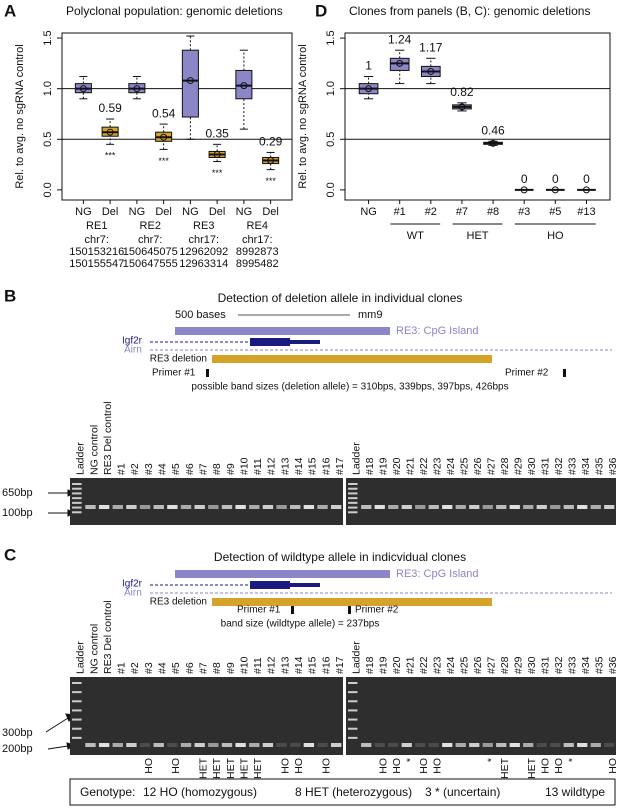 The width and height of the screenshot is (623, 808). What do you see at coordinates (244, 466) in the screenshot?
I see `lane-label: #10` at bounding box center [244, 466].